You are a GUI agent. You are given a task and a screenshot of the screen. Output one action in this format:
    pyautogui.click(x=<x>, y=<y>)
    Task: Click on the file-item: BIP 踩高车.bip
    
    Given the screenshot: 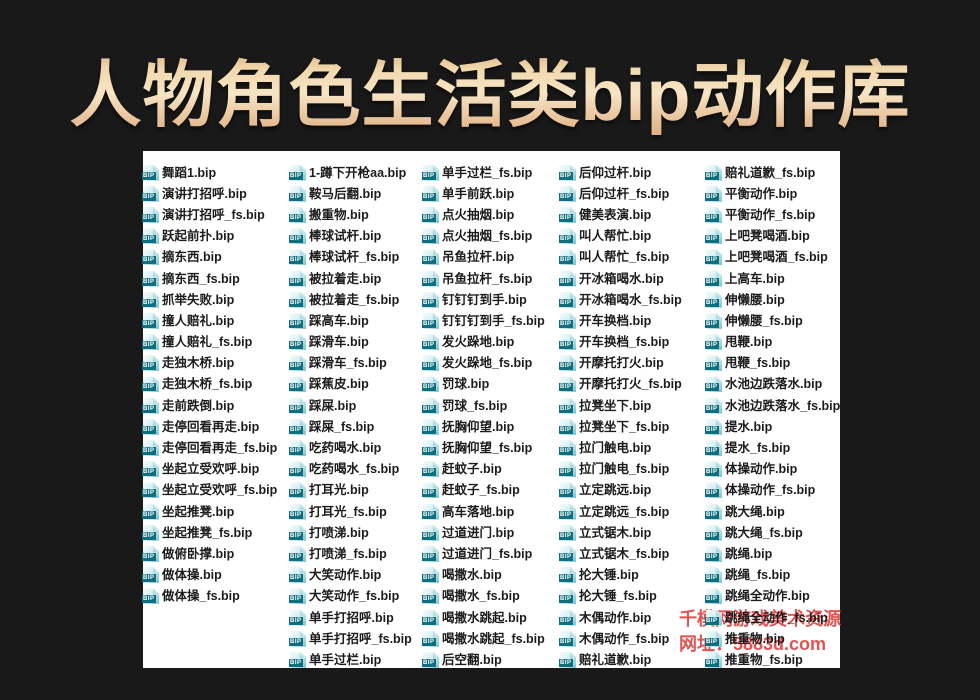 What is the action you would take?
    pyautogui.click(x=350, y=320)
    